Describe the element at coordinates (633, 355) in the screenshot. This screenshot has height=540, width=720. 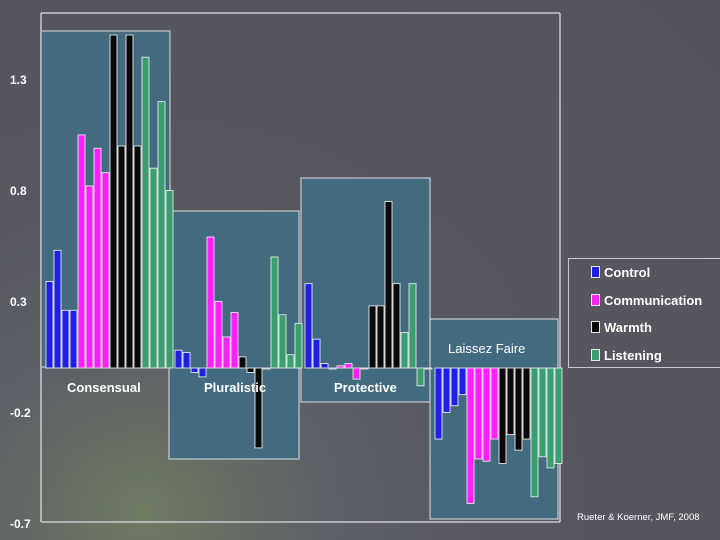
I see `legend-label-listening: Listening` at that location.